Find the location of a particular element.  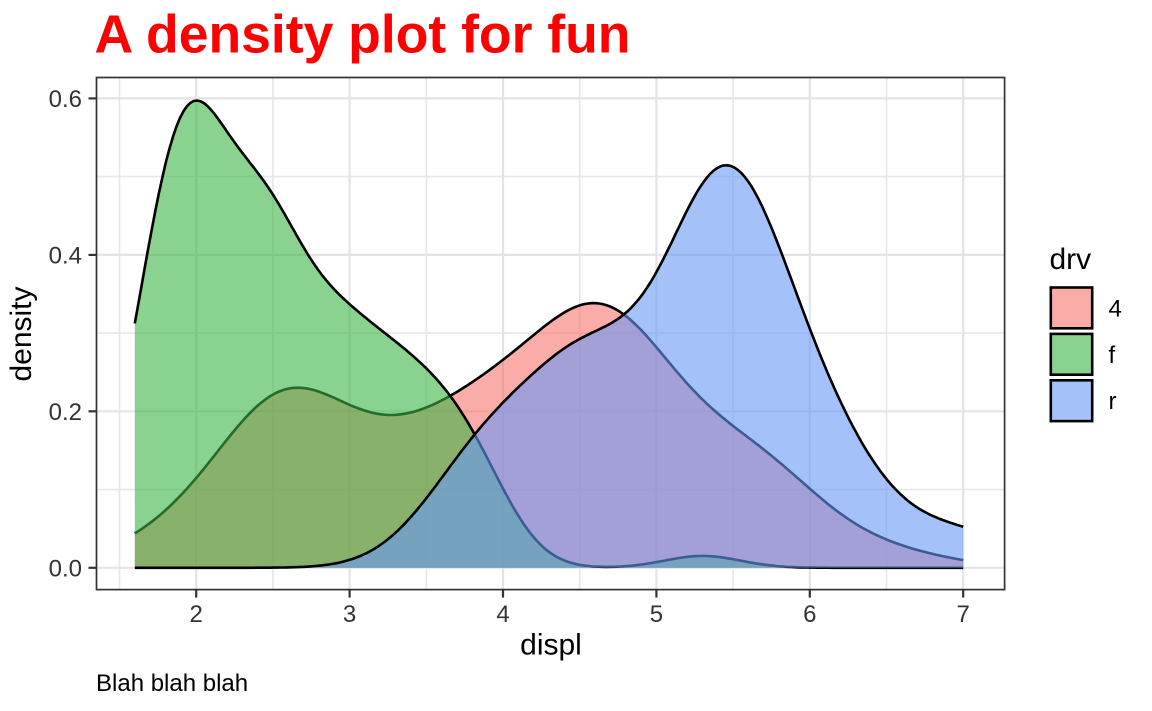

svg-text: 2 is located at coordinates (196, 614).